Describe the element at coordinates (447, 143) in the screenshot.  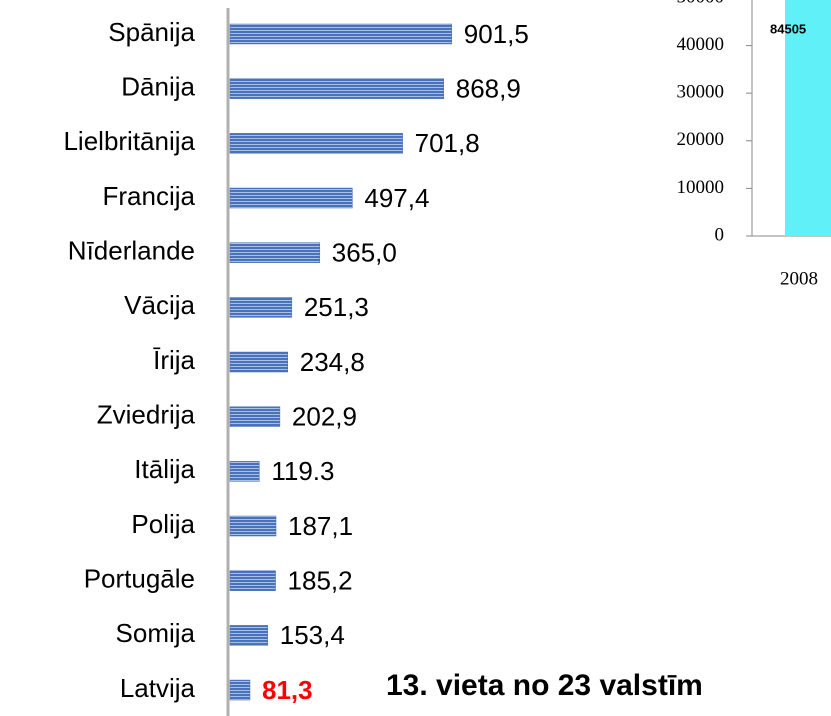
I see `value-label: 701,8` at that location.